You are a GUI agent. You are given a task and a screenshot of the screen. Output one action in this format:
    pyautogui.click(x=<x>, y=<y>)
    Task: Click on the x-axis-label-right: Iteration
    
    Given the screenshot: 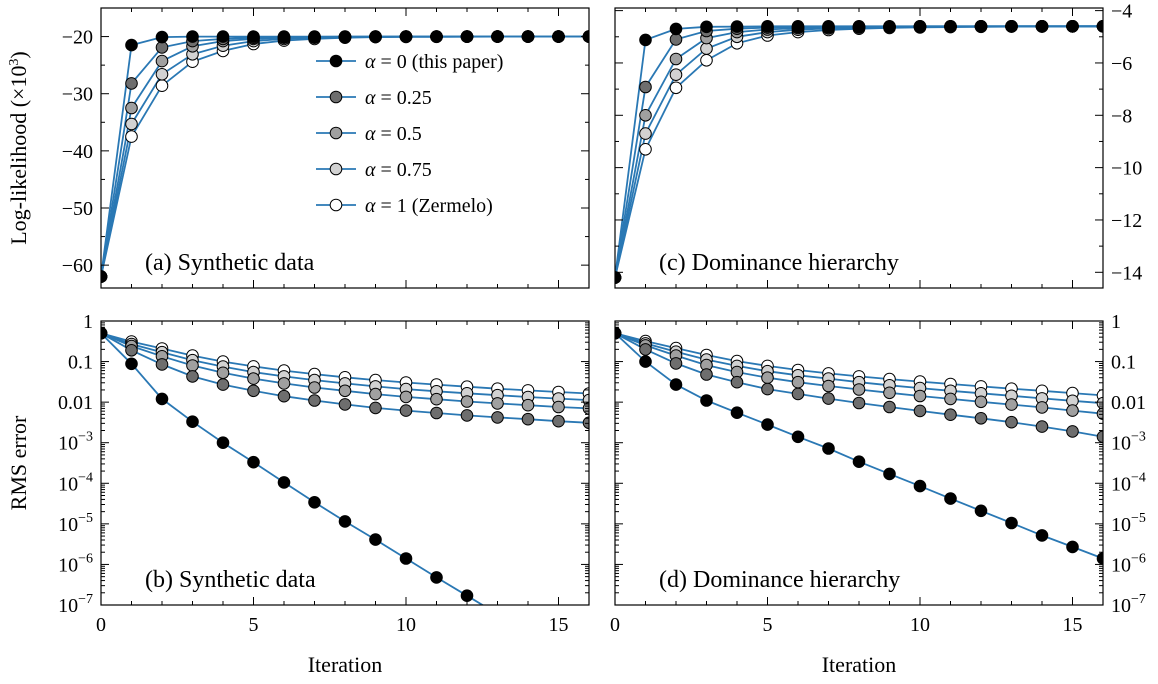 What is the action you would take?
    pyautogui.click(x=859, y=664)
    